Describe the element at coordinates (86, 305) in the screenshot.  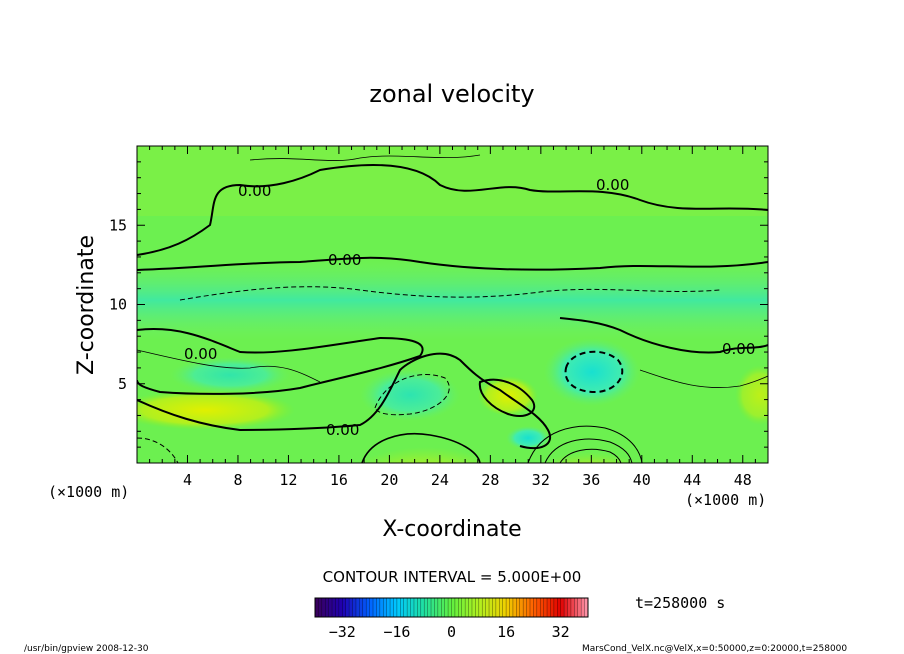
I see `y-axis-title: Z-coordinate` at that location.